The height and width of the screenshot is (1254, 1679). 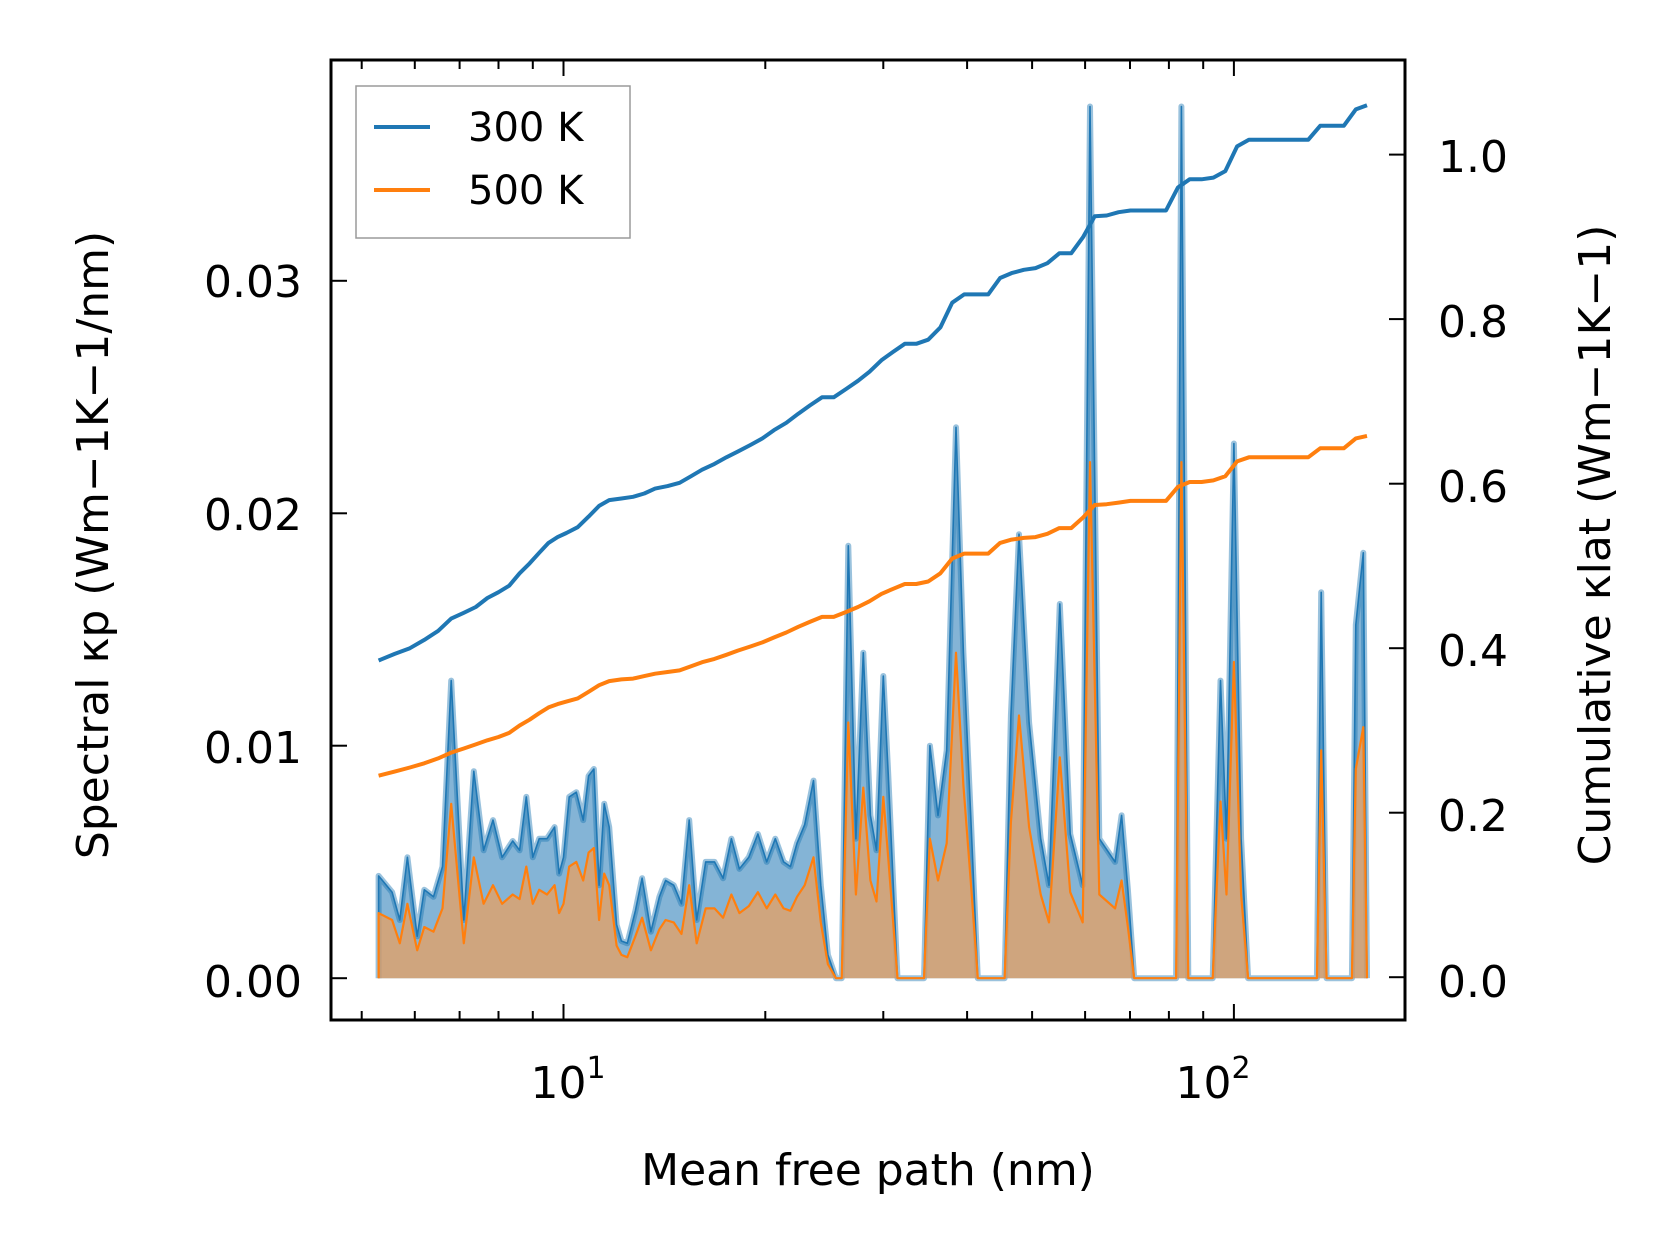 I want to click on y-right-tick-label-4: 0.8, so click(x=1473, y=322).